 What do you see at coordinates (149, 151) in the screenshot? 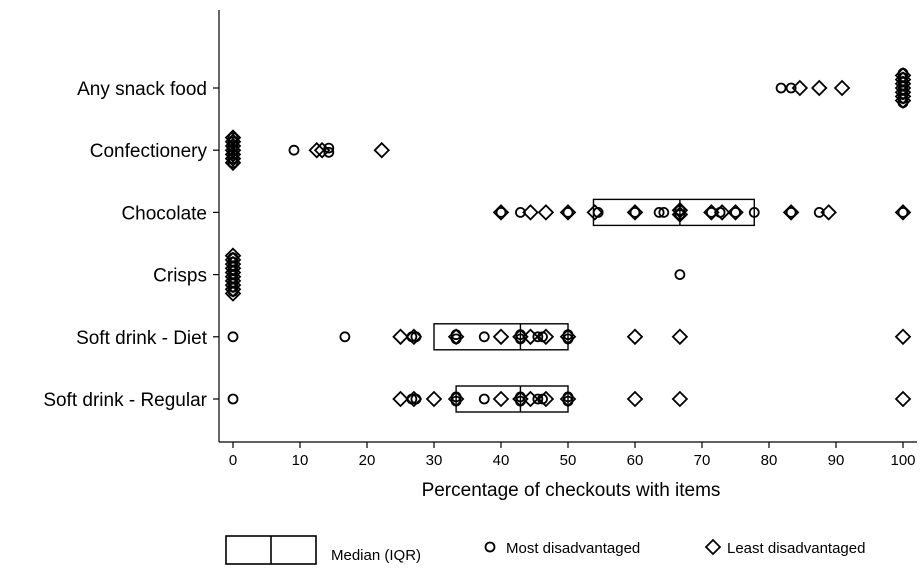
I see `category-label: Confectionery` at bounding box center [149, 151].